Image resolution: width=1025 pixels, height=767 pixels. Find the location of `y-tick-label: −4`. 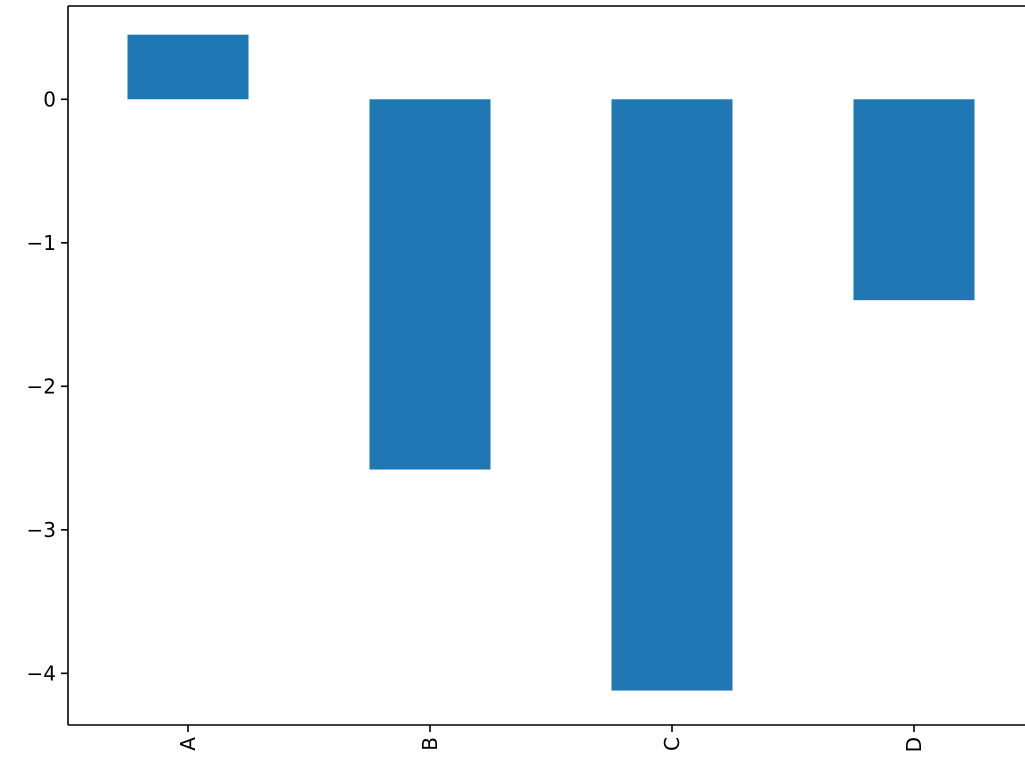

y-tick-label: −4 is located at coordinates (41, 673).